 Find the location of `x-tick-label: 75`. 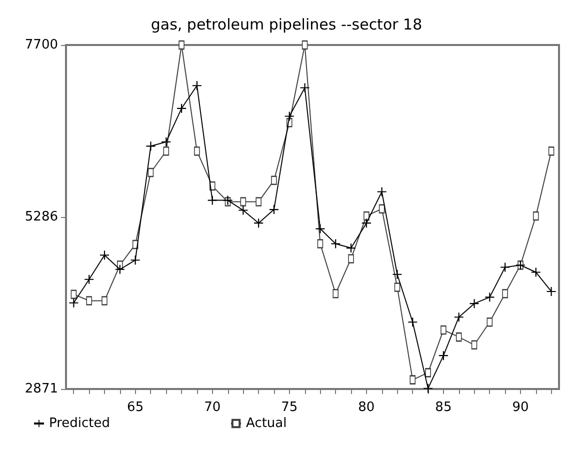

x-tick-label: 75 is located at coordinates (289, 407).